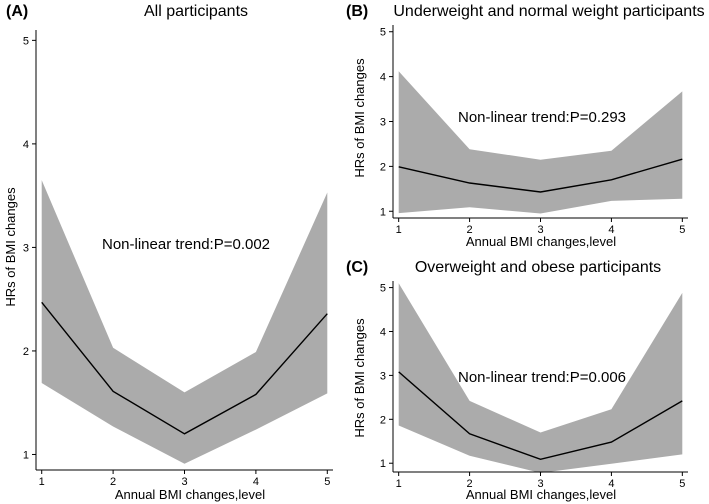 This screenshot has height=504, width=709. What do you see at coordinates (399, 484) in the screenshot?
I see `panel-c-x-tick-label: 1` at bounding box center [399, 484].